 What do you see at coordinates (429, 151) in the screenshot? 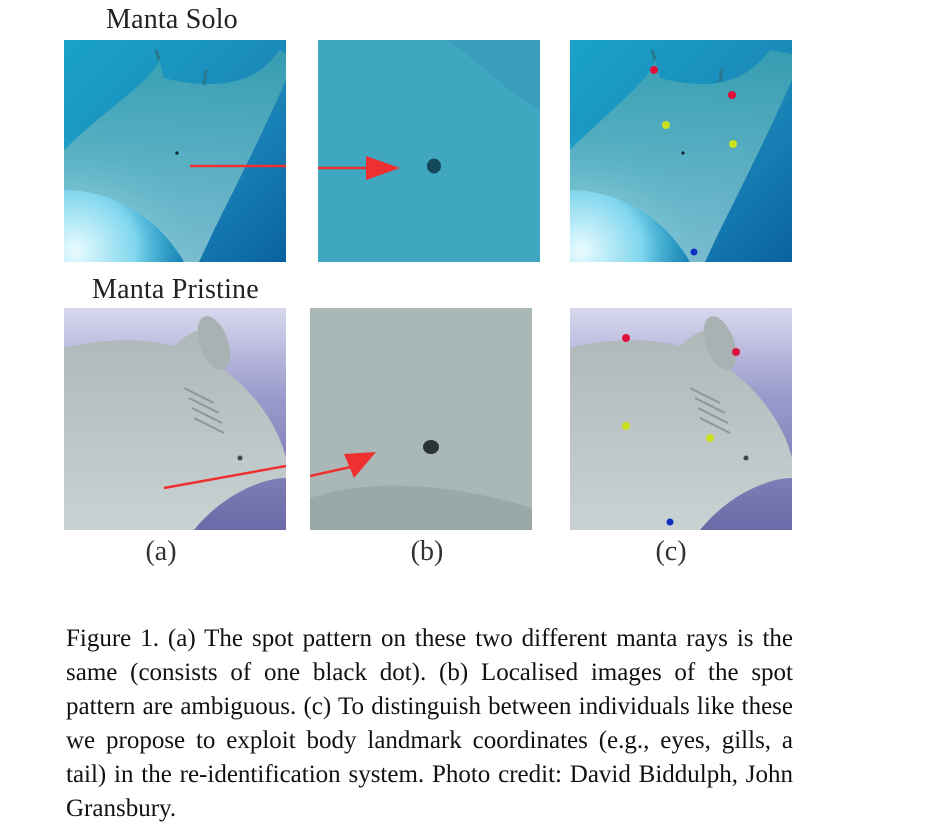
I see `photo-manta-solo-spot-closeup` at bounding box center [429, 151].